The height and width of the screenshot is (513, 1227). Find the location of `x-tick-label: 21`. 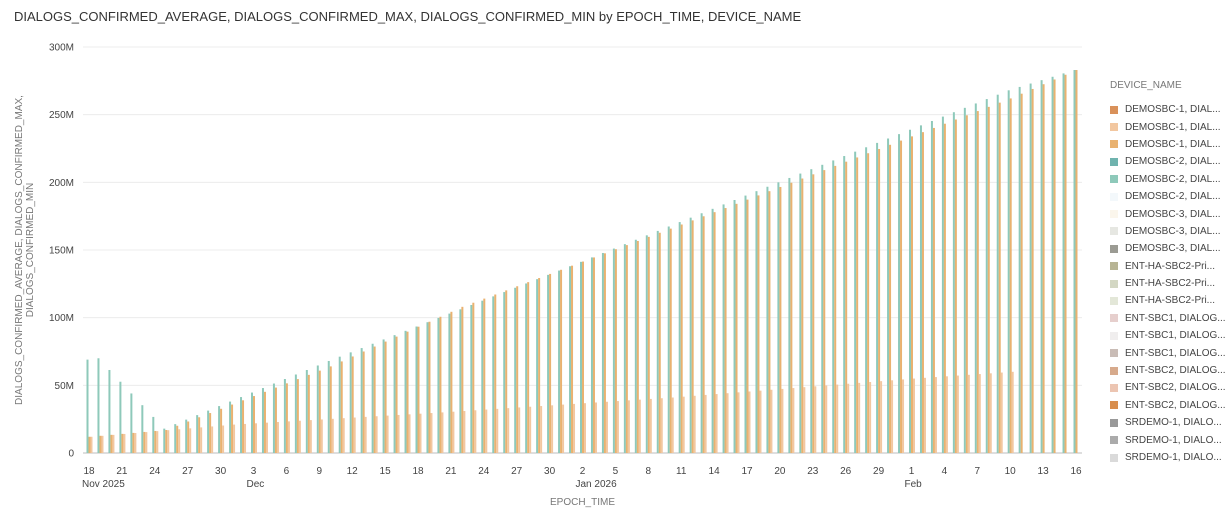

x-tick-label: 21 is located at coordinates (451, 471).